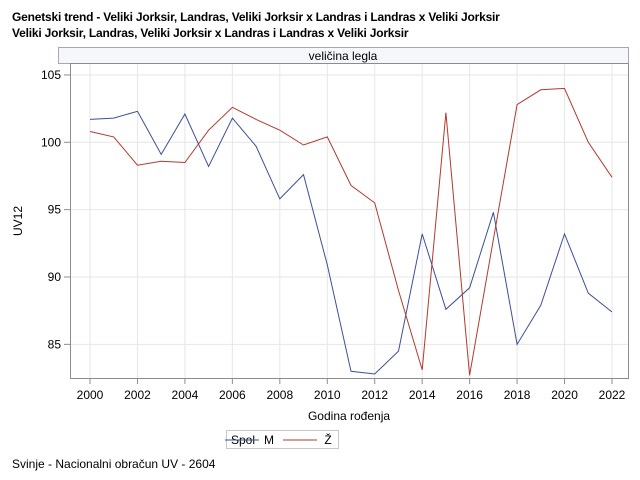 The width and height of the screenshot is (640, 480). What do you see at coordinates (55, 344) in the screenshot?
I see `y-tick-label: 85` at bounding box center [55, 344].